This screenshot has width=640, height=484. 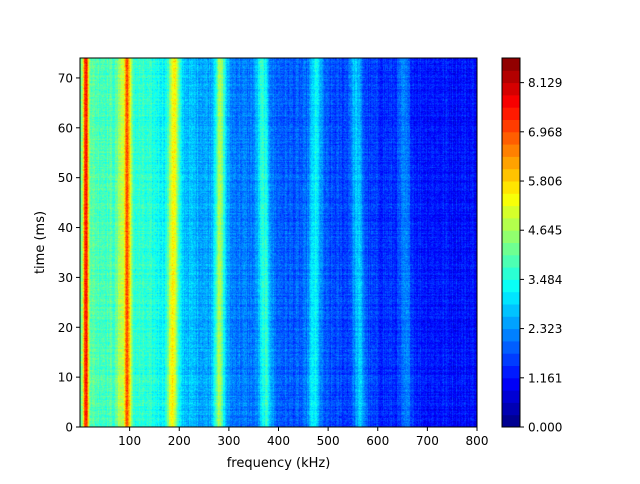 I want to click on x-tick-label: 800, so click(x=477, y=441).